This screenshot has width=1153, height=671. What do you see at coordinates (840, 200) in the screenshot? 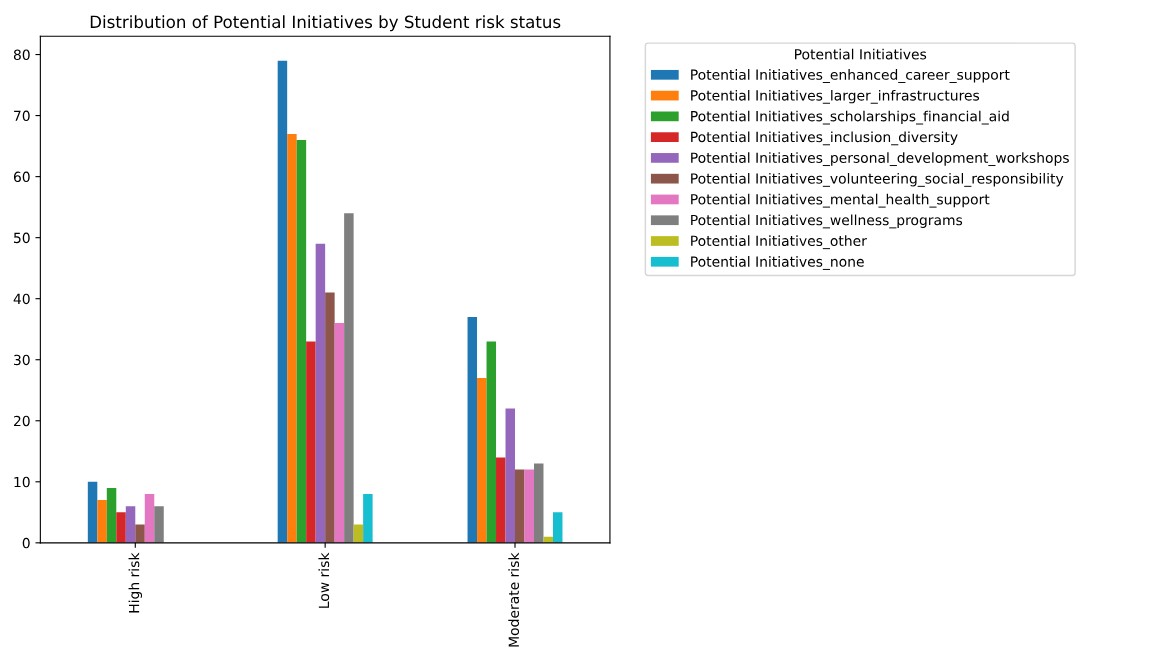
I see `legend-label: Potential Initiatives_mental_health_support` at bounding box center [840, 200].